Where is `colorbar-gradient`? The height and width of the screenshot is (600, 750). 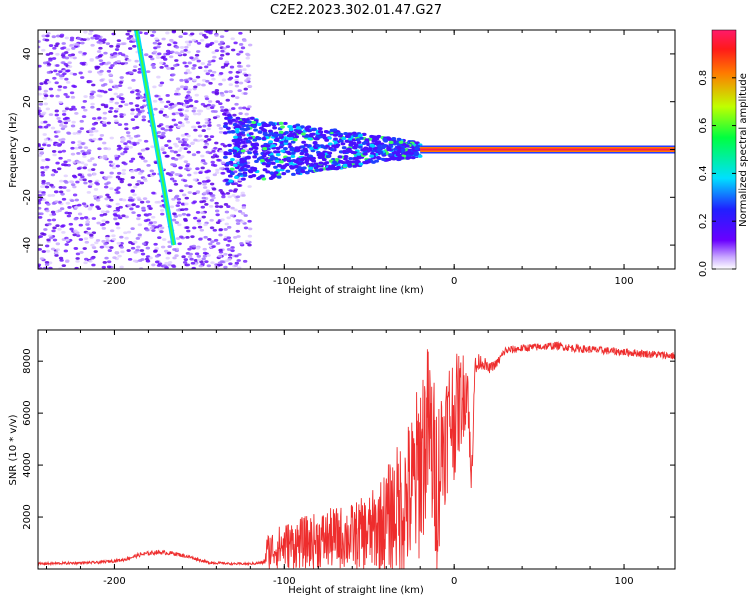
colorbar-gradient is located at coordinates (724, 149).